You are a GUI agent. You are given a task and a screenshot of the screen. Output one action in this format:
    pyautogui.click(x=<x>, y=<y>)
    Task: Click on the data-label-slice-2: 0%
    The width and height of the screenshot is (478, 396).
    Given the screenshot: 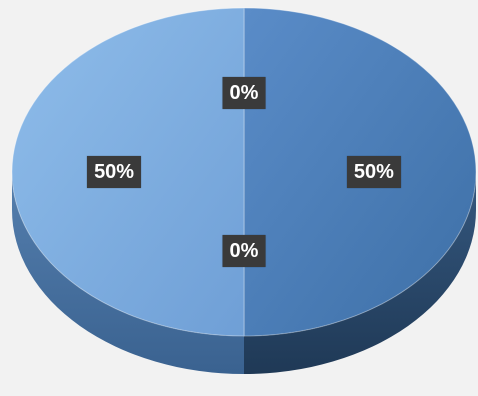 What is the action you would take?
    pyautogui.click(x=244, y=250)
    